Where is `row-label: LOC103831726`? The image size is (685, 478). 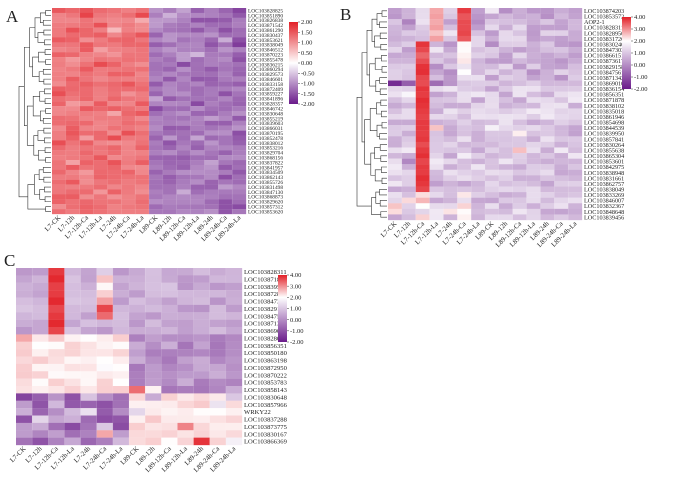
row-label: LOC103831726 is located at coordinates (604, 39).